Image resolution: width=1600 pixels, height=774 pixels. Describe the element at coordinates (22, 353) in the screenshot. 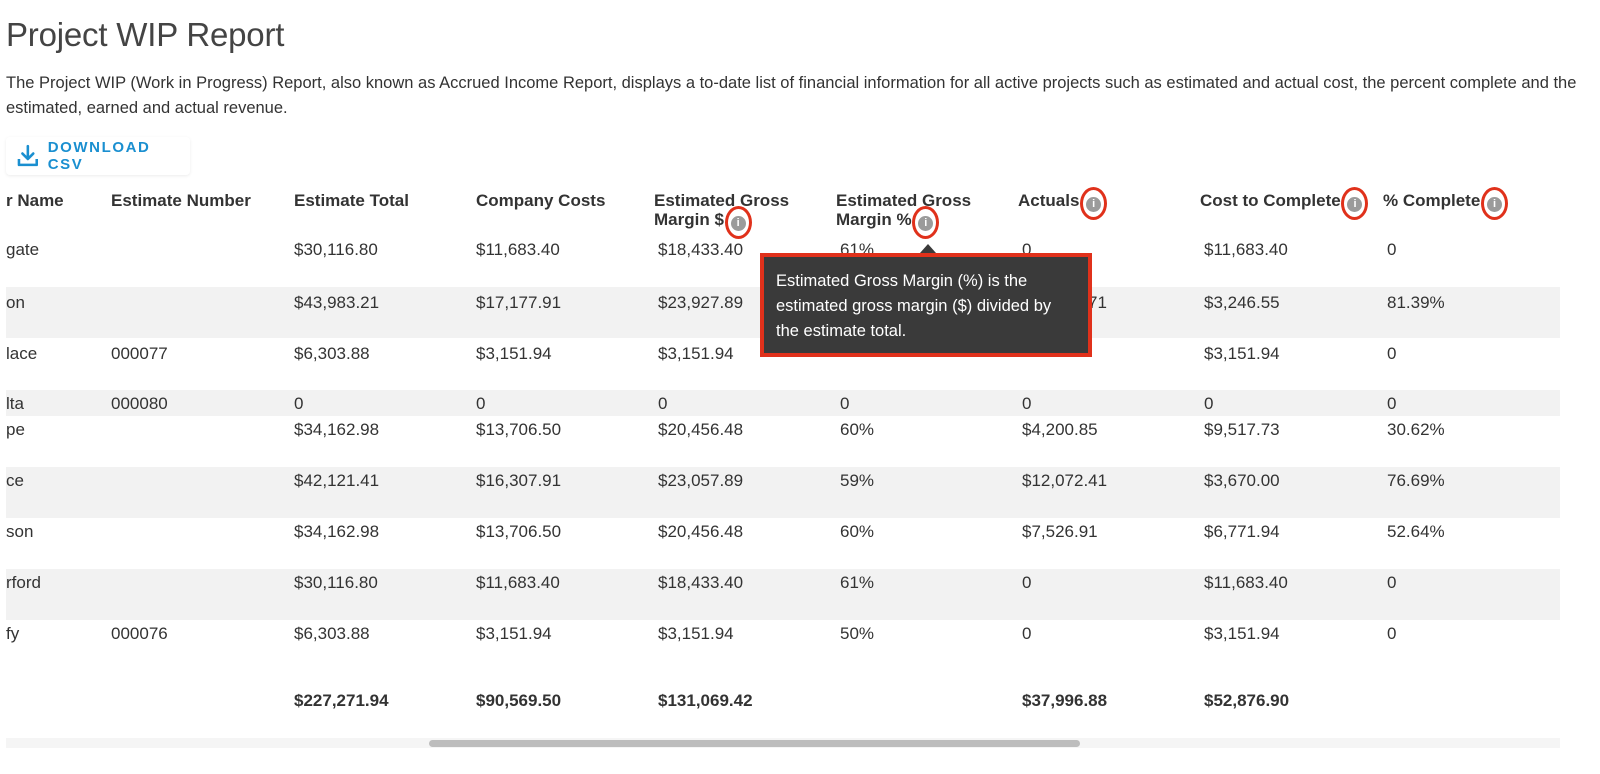

I see `cell-name: lace` at that location.